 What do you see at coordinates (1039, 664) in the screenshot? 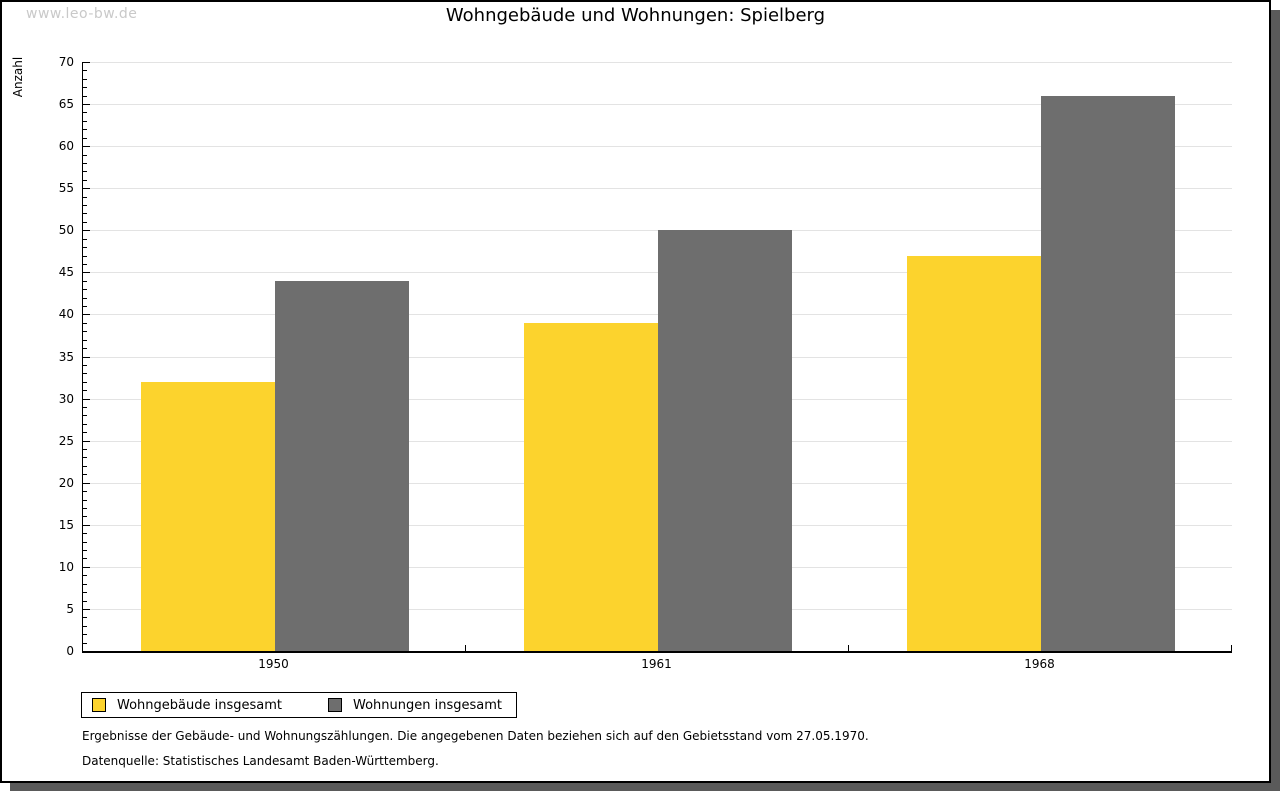
I see `x-tick-label-1968: 1968` at bounding box center [1039, 664].